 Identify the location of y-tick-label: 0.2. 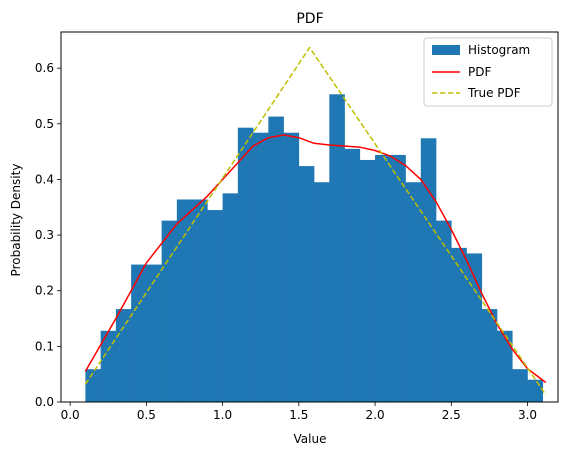
(44, 291).